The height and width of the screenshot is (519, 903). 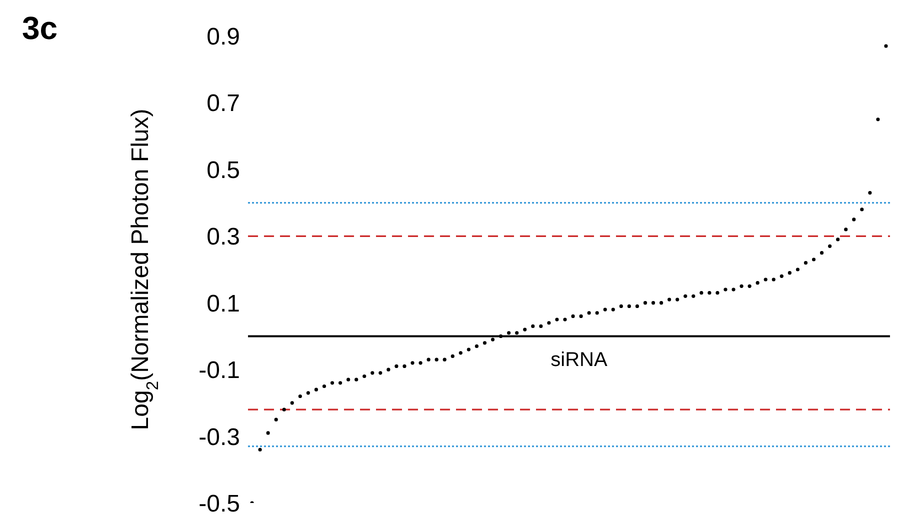 I want to click on y-tick-label: -0.1, so click(x=219, y=370).